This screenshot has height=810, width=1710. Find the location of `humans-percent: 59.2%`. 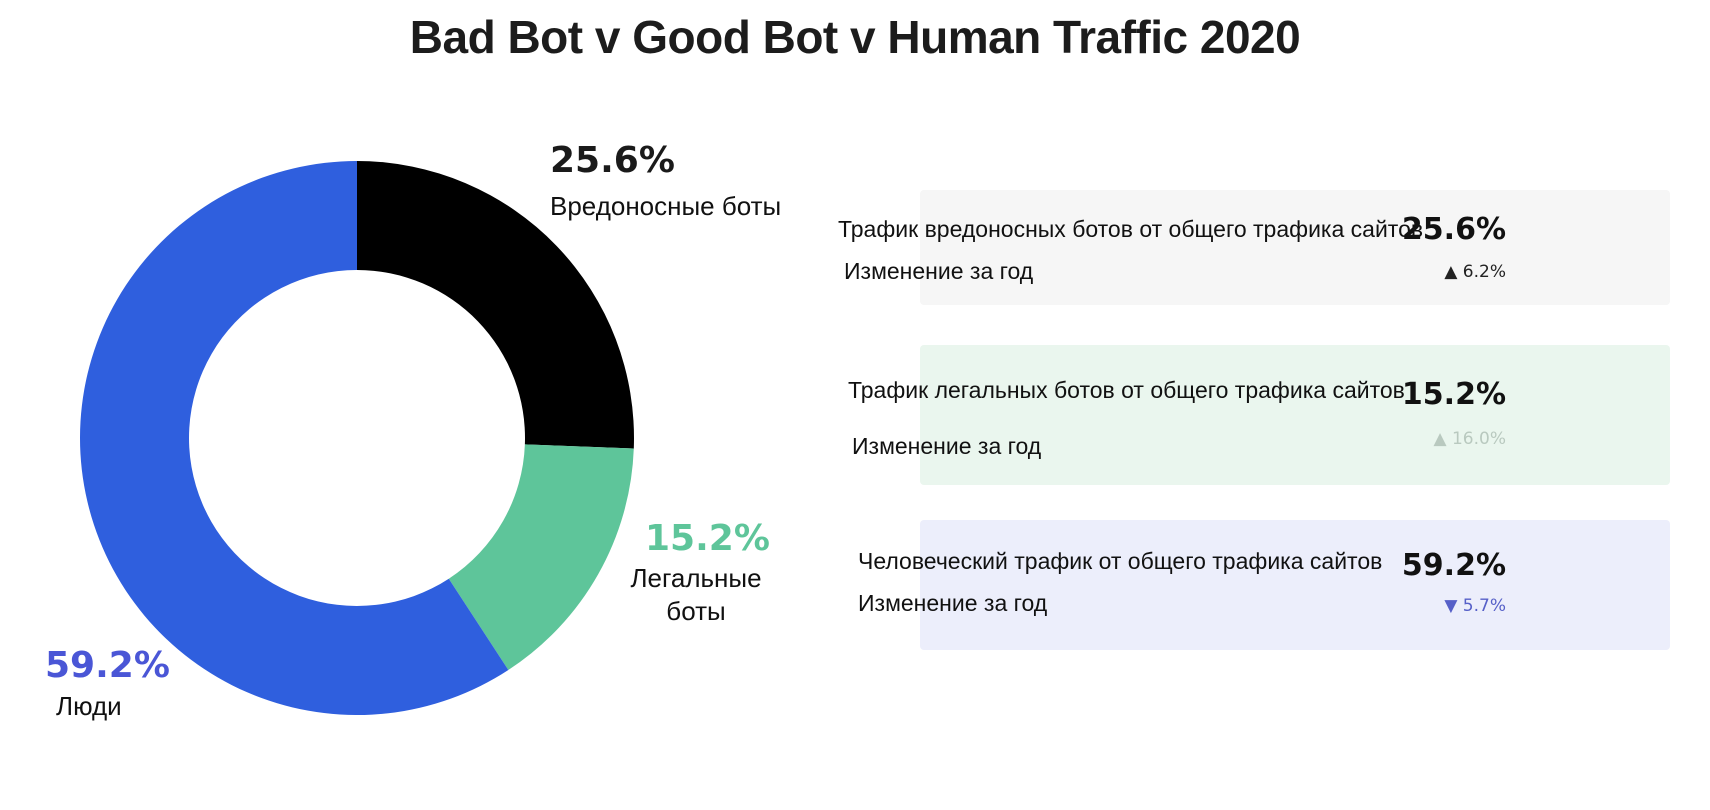

humans-percent: 59.2% is located at coordinates (107, 665).